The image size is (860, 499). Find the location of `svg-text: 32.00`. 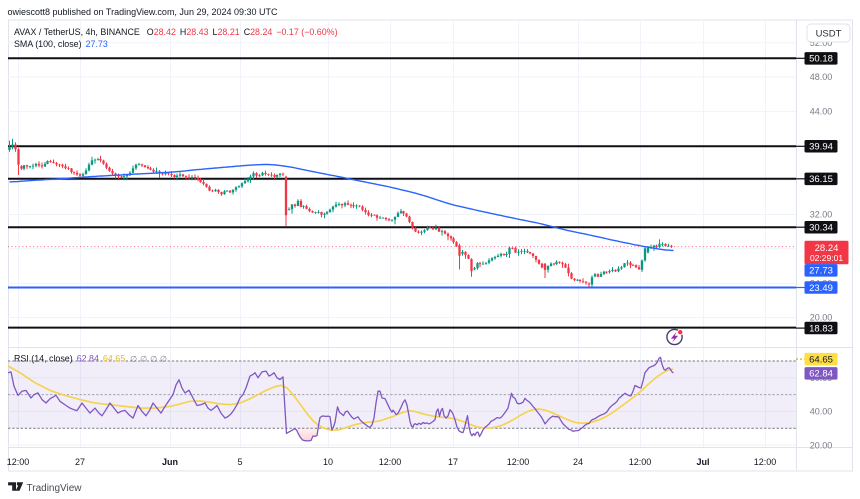

svg-text: 32.00 is located at coordinates (821, 215).